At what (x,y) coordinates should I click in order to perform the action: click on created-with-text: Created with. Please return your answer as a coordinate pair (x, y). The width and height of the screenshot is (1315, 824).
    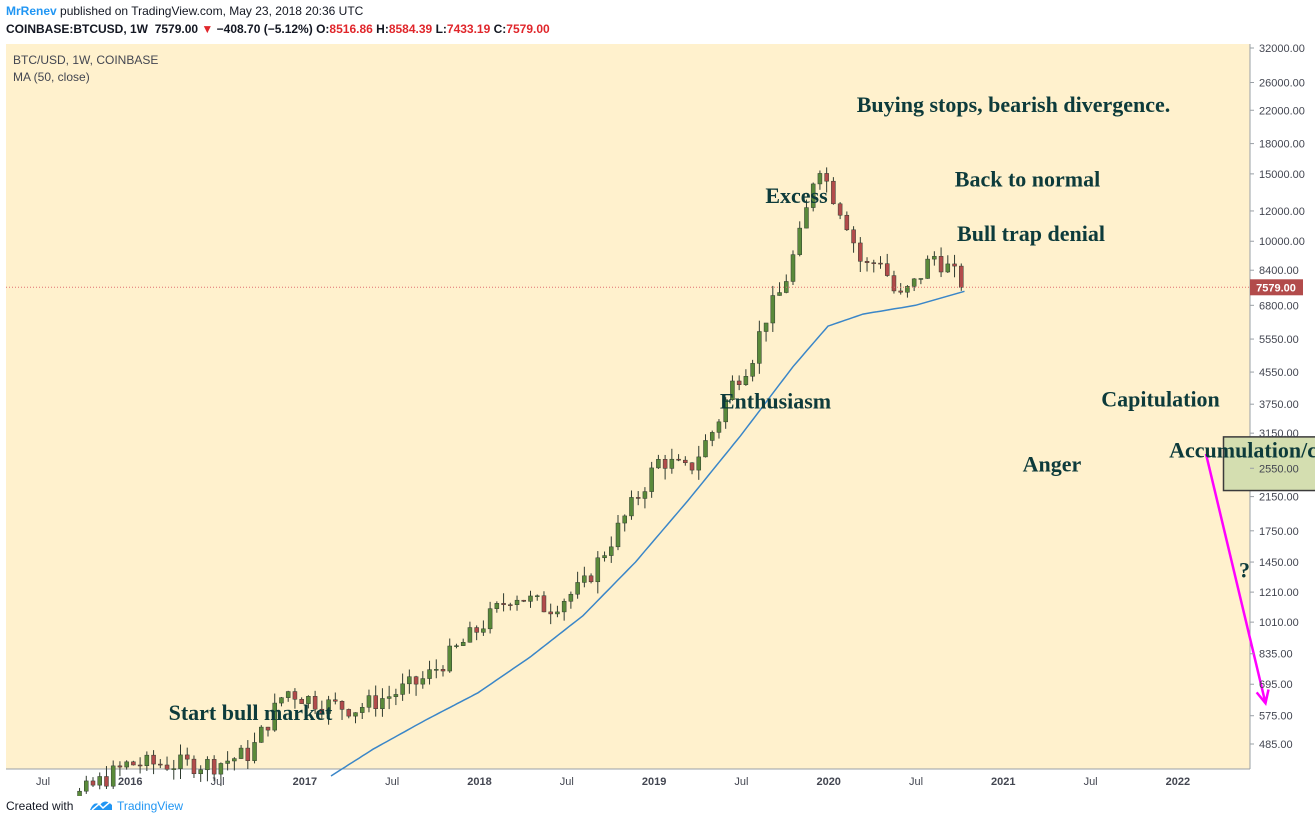
    Looking at the image, I should click on (40, 806).